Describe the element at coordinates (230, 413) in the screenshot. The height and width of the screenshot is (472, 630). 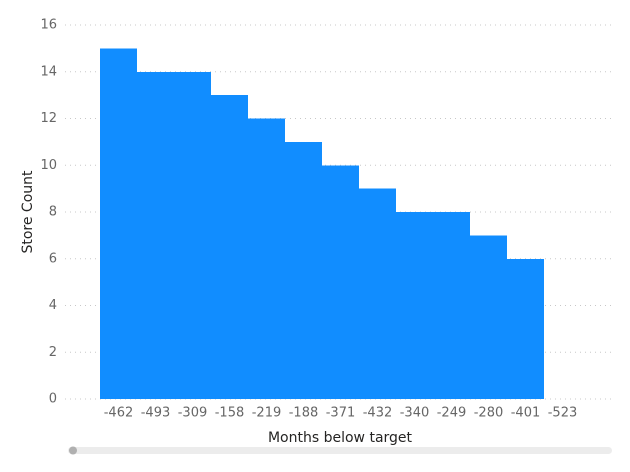
I see `x-tick-label: -158` at that location.